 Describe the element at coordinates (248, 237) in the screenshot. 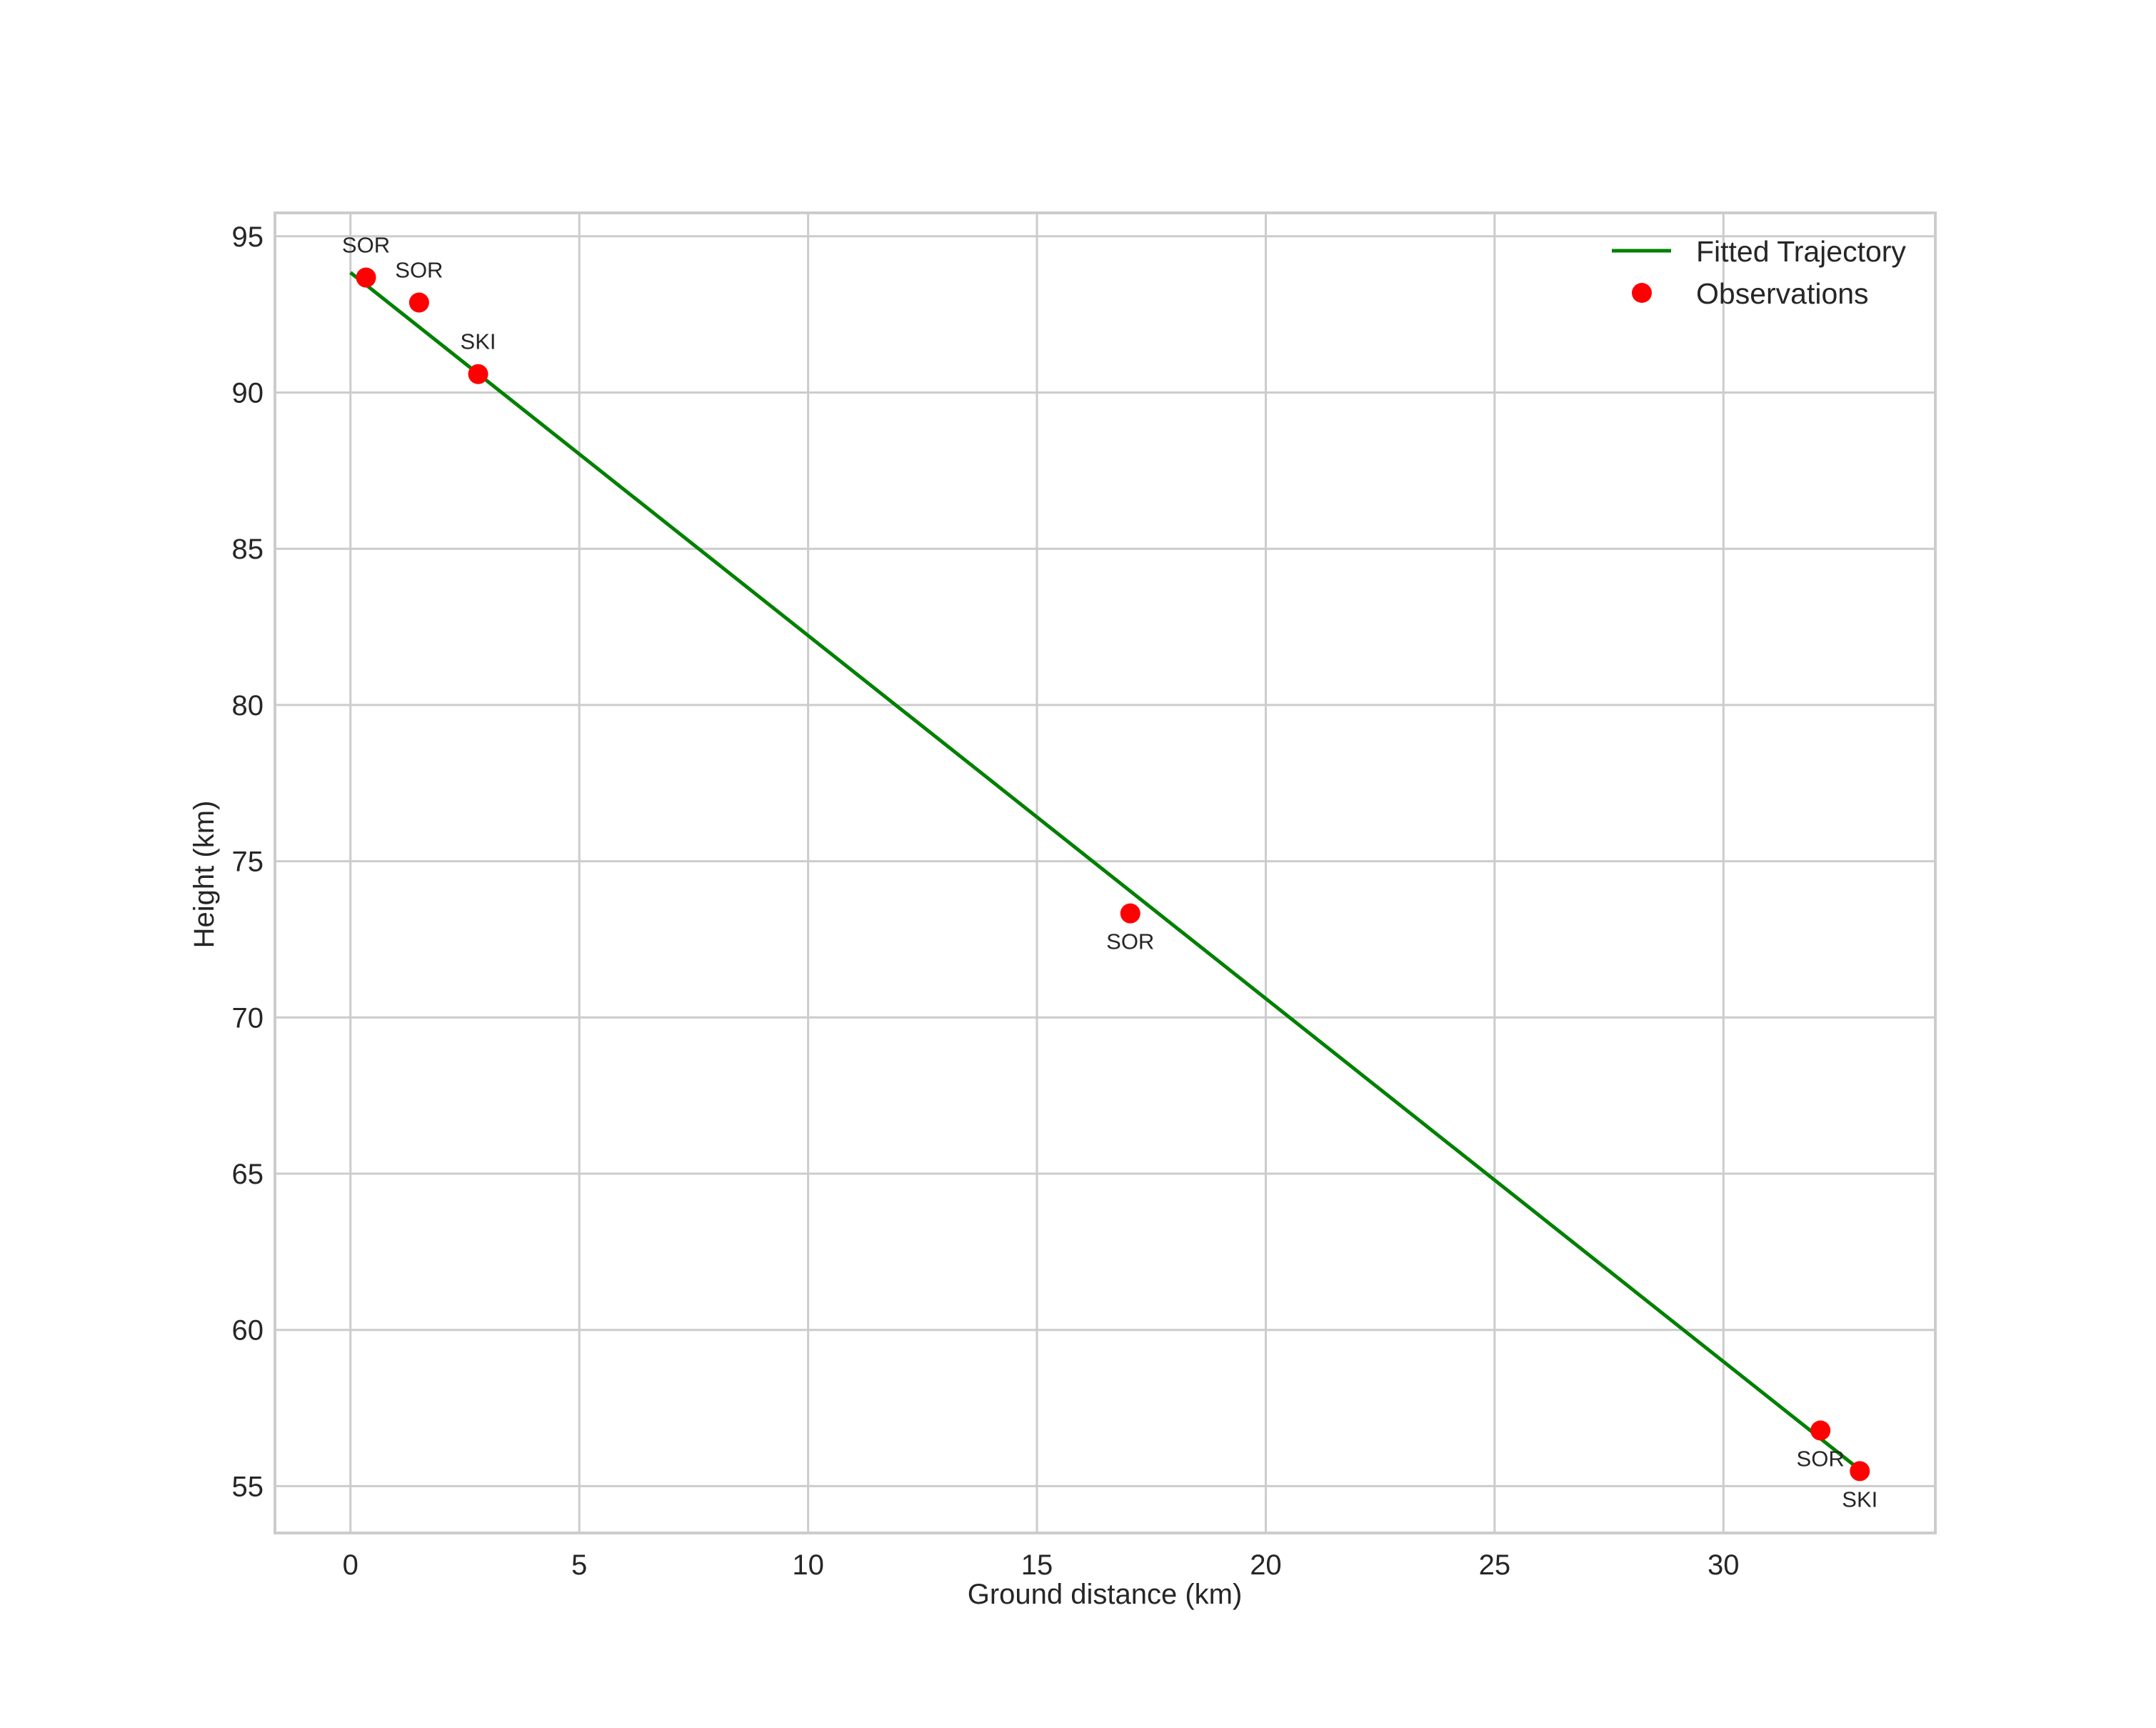

I see `y-tick-label: 95` at that location.